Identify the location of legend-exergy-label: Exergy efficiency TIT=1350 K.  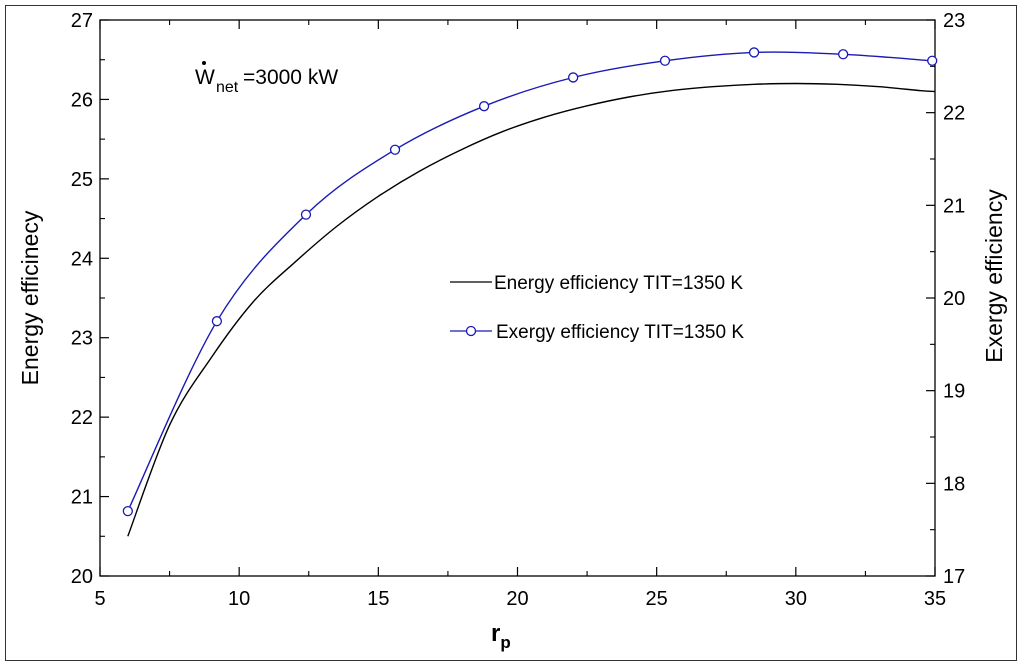
(620, 332).